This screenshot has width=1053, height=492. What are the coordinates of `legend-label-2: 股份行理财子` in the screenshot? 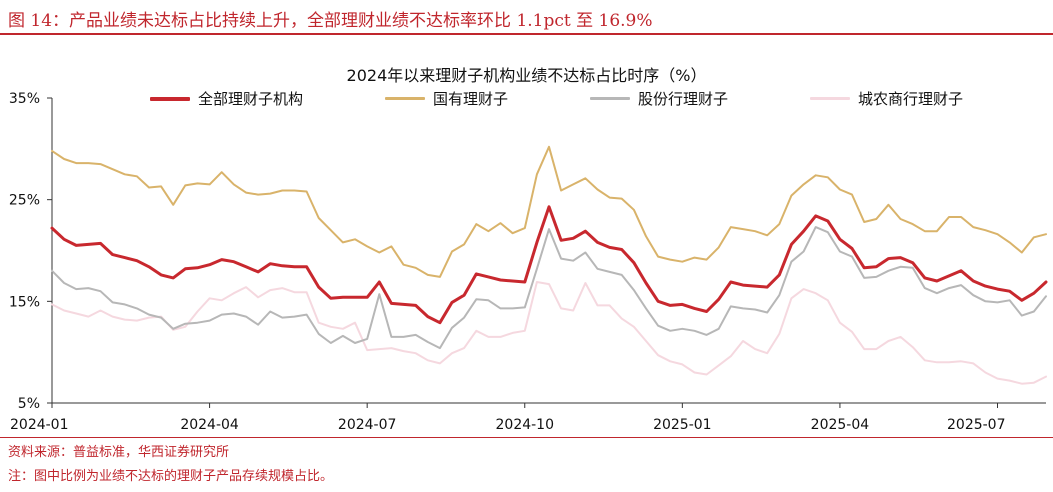 It's located at (683, 99).